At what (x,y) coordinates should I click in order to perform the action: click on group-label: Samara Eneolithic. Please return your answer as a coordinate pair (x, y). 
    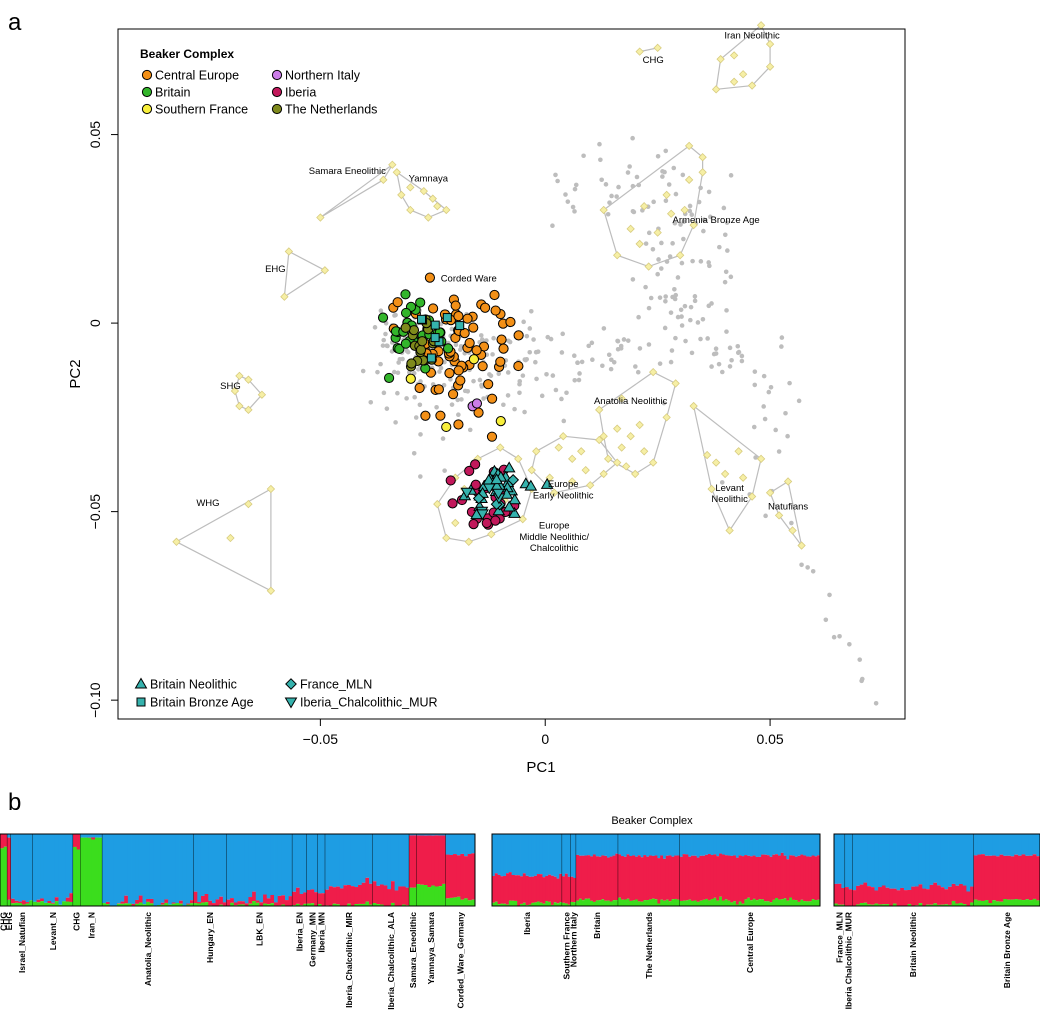
    Looking at the image, I should click on (347, 171).